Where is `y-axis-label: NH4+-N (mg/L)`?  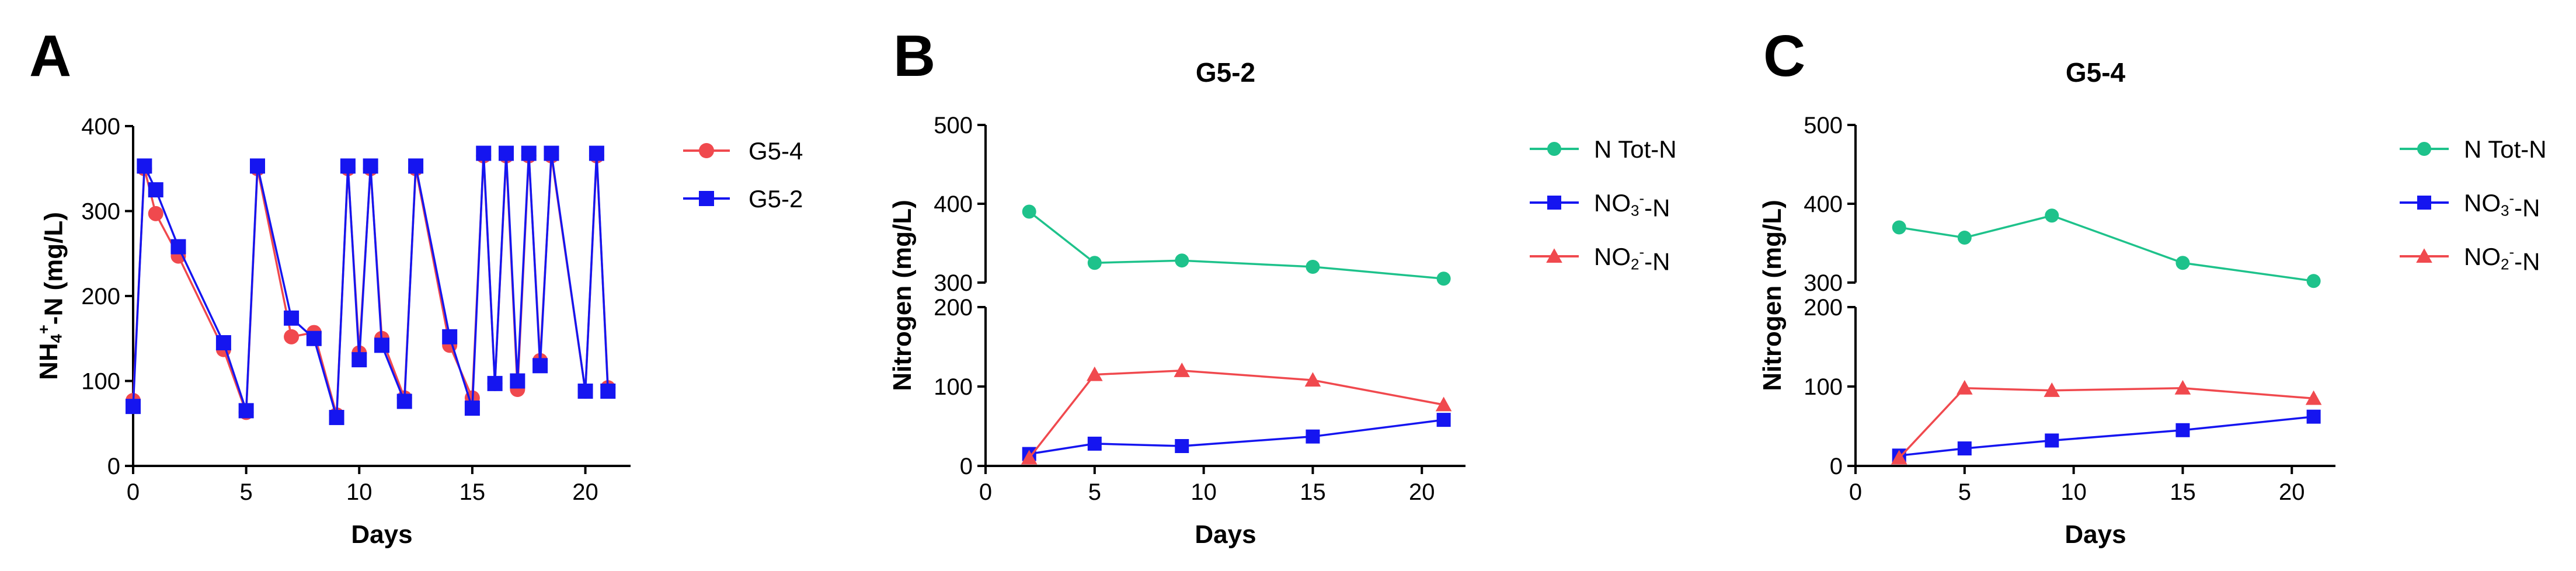 y-axis-label: NH4+-N (mg/L) is located at coordinates (51, 296).